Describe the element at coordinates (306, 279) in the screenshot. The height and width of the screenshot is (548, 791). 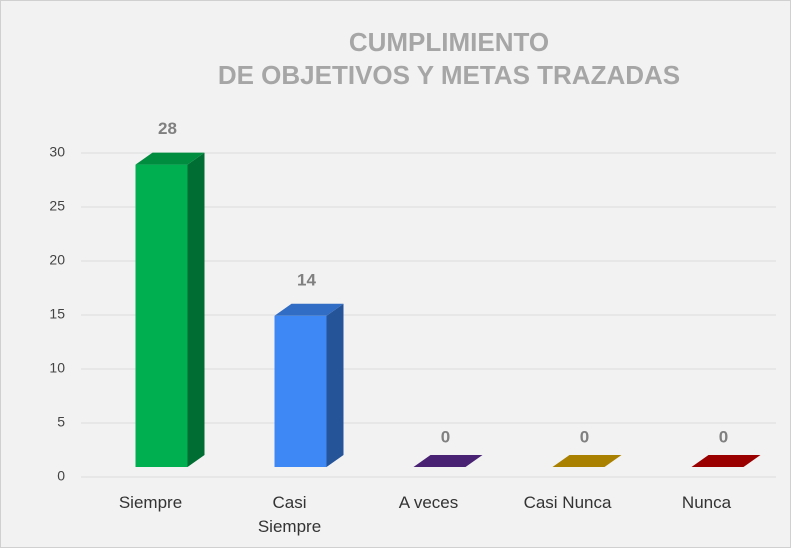
I see `data-label: 14` at that location.